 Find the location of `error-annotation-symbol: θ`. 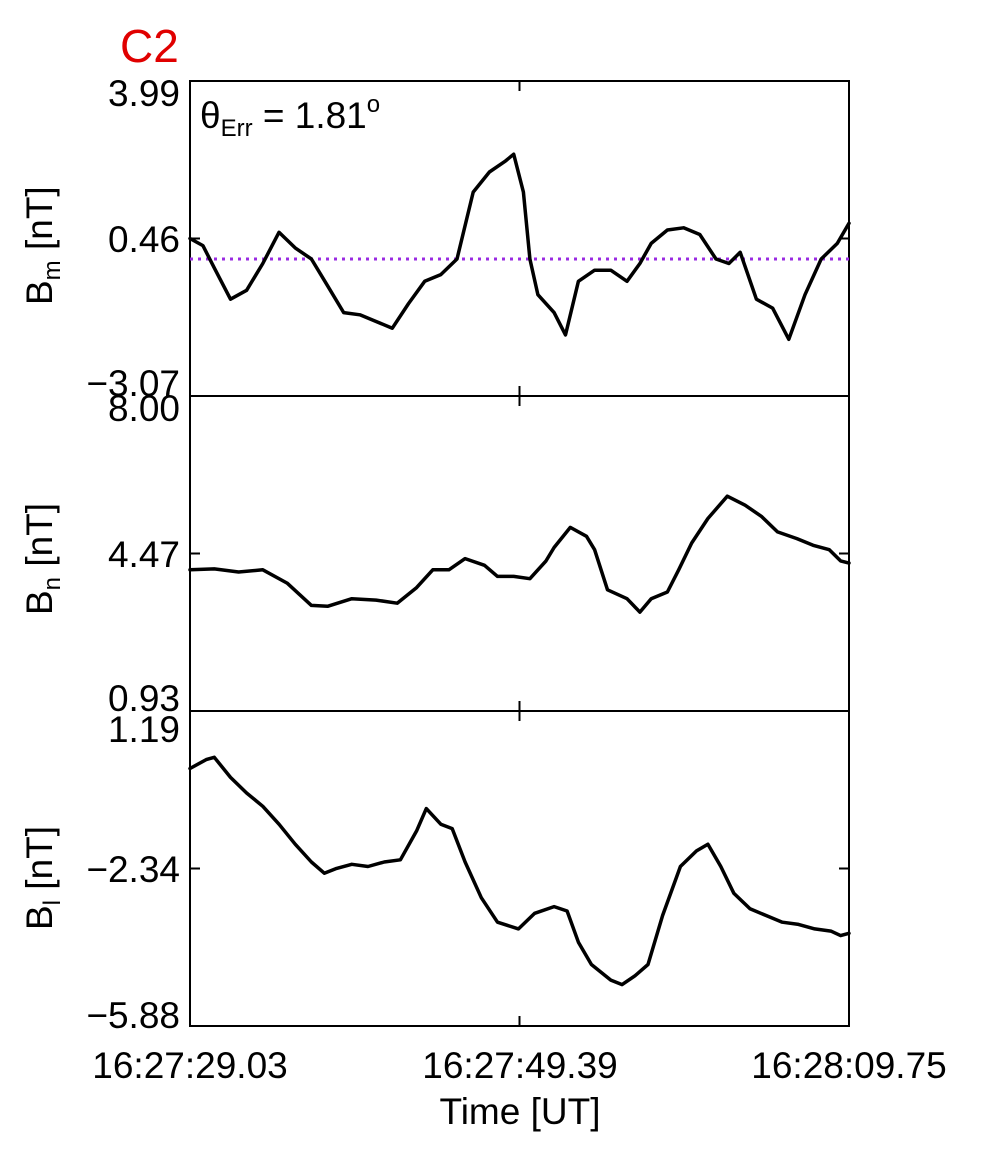

error-annotation-symbol: θ is located at coordinates (210, 115).